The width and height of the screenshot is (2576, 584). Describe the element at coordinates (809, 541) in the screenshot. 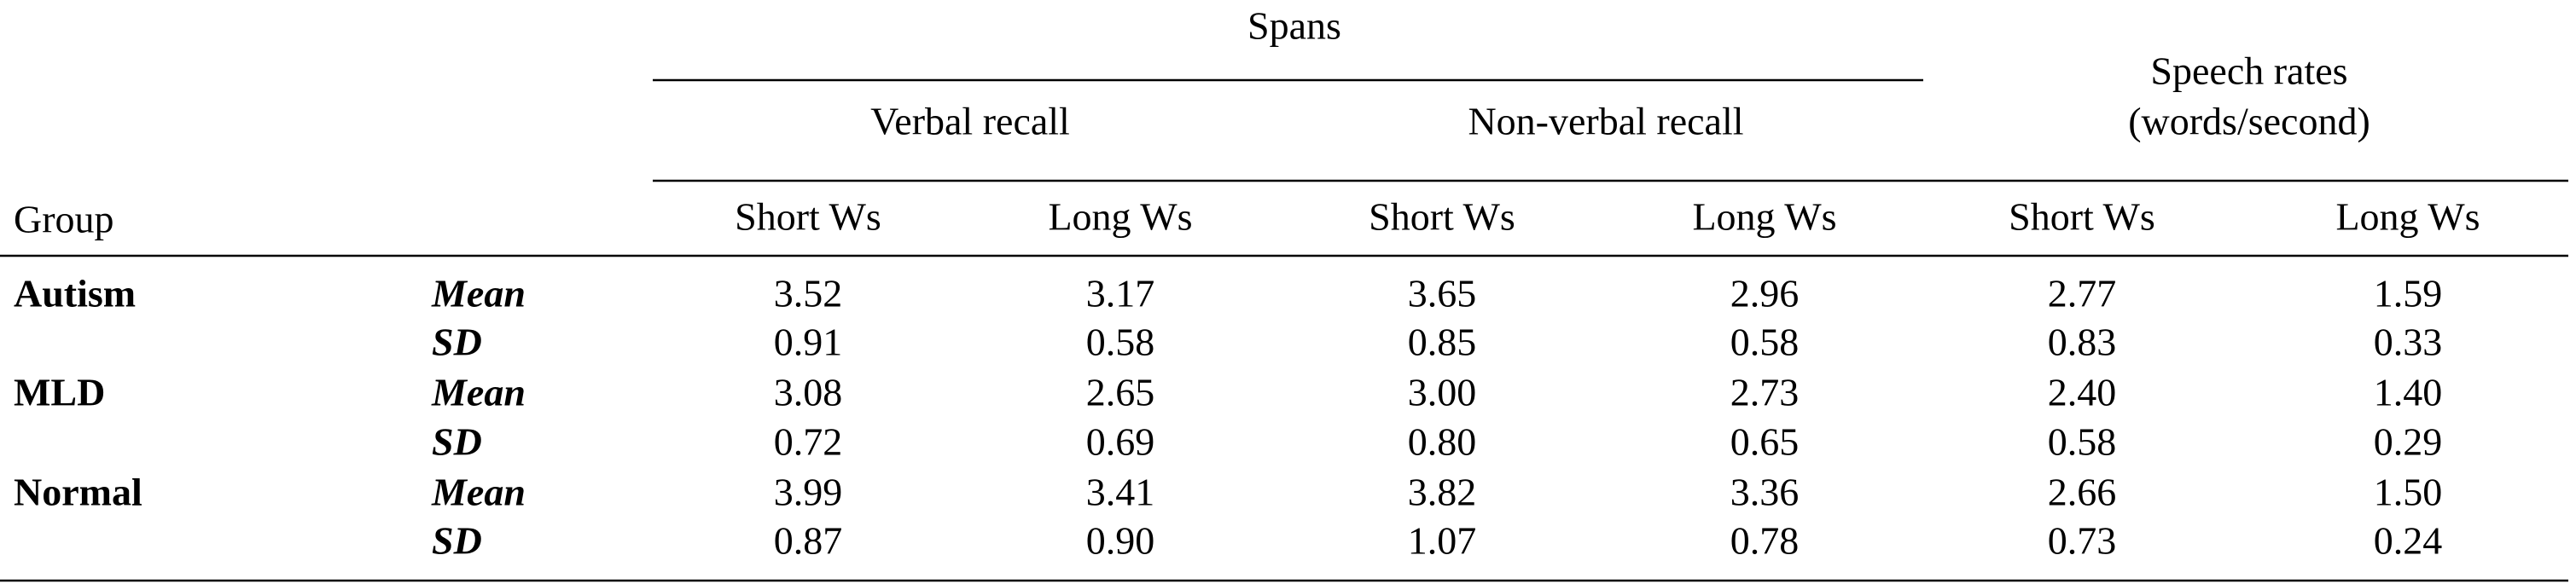

I see `cell: 0.87` at that location.